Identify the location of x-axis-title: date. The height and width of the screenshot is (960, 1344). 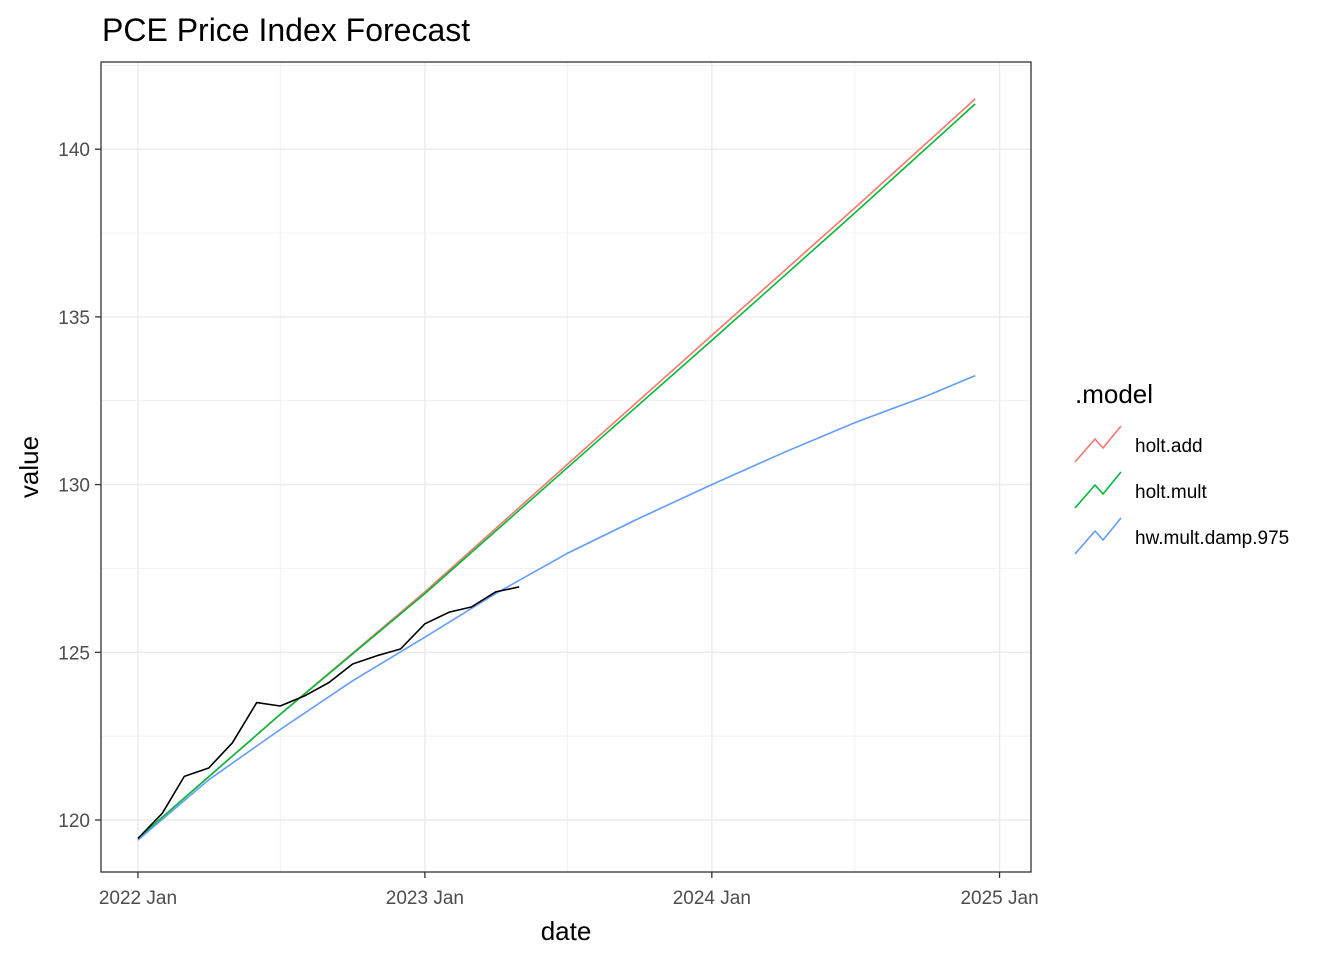
(566, 931).